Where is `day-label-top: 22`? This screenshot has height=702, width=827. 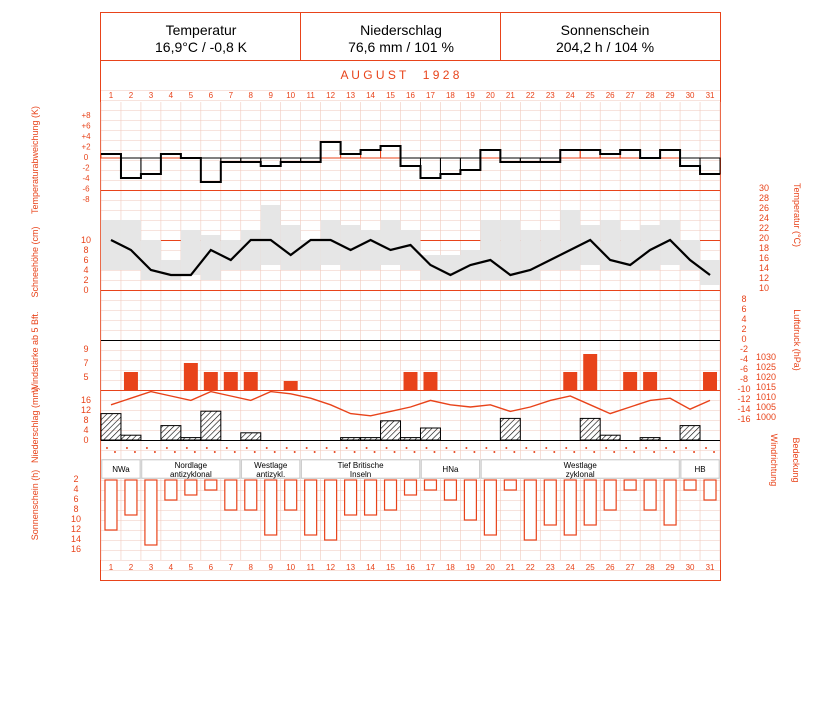
day-label-top: 22 is located at coordinates (530, 95).